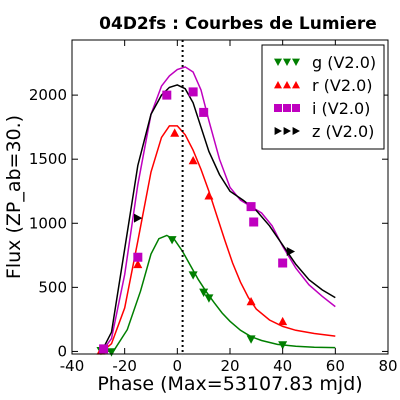 The width and height of the screenshot is (400, 400). Describe the element at coordinates (62, 351) in the screenshot. I see `y-tick-label: 0` at that location.